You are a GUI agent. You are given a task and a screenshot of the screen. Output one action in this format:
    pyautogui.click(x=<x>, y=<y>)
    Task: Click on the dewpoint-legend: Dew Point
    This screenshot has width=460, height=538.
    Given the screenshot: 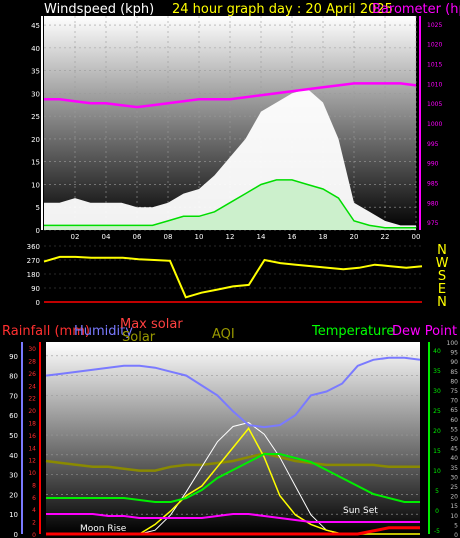 What is the action you would take?
    pyautogui.click(x=424, y=331)
    